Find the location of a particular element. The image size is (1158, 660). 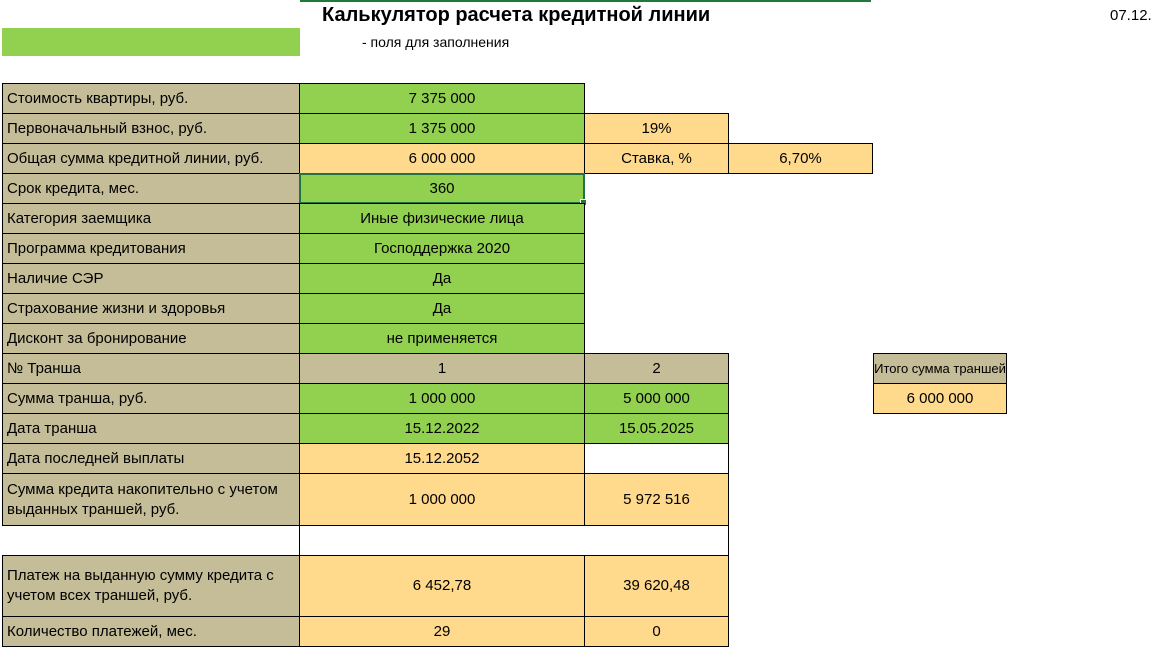

input-program: Господдержка 2020 is located at coordinates (442, 248).